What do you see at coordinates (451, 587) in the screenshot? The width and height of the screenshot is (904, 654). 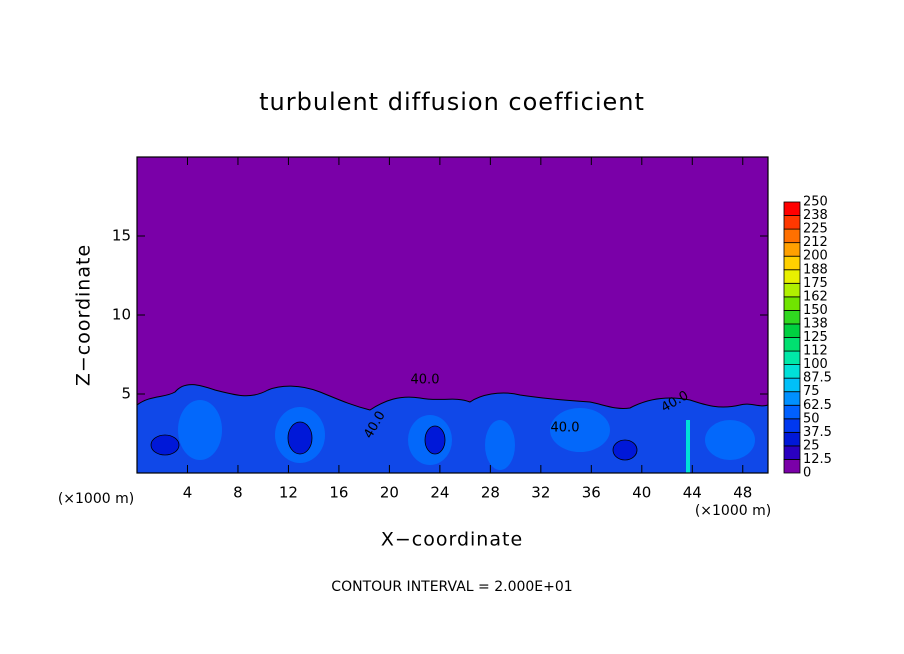 I see `footer-note: CONTOUR INTERVAL = 2.000E+01` at bounding box center [451, 587].